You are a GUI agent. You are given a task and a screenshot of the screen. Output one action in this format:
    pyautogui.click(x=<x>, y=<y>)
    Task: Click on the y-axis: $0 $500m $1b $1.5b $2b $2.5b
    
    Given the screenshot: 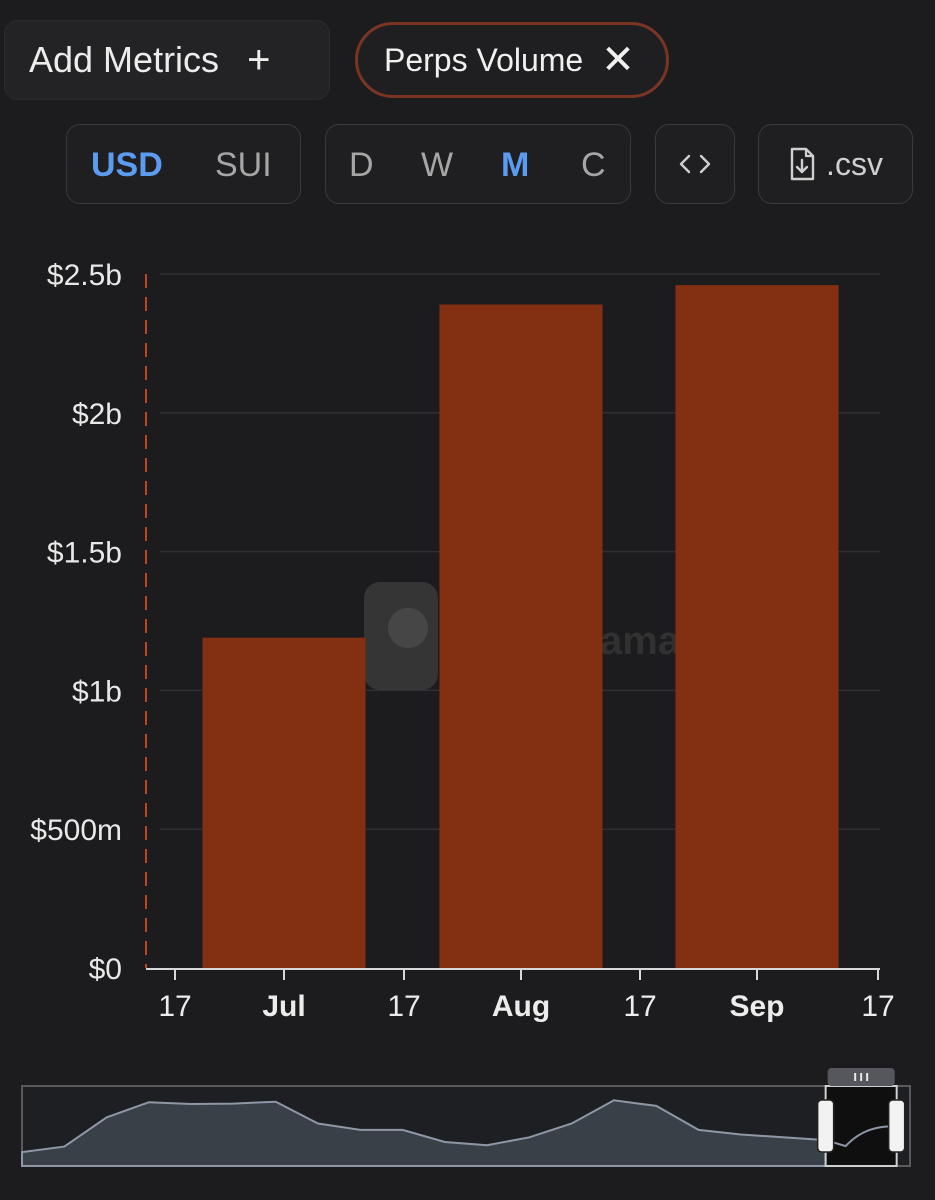 What is the action you would take?
    pyautogui.click(x=76, y=622)
    